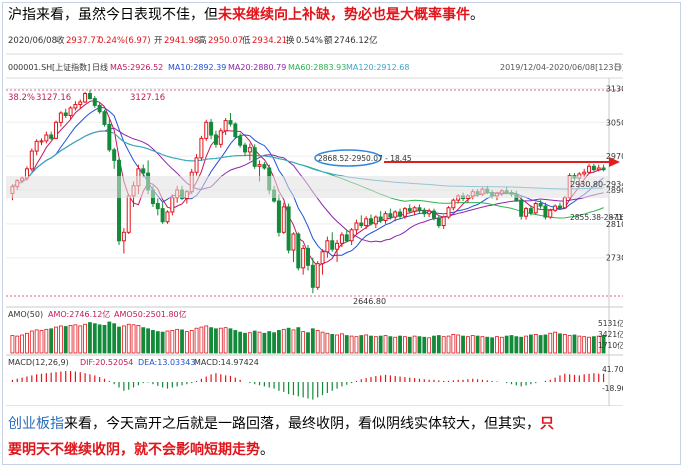  I want to click on settings-icon, so click(618, 67).